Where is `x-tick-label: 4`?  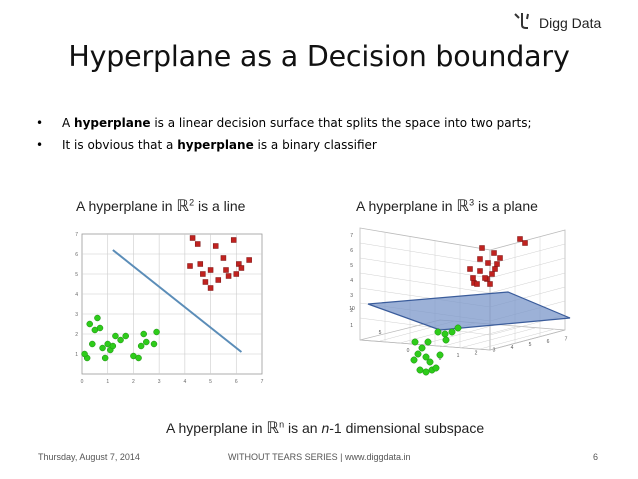
x-tick-label: 4 is located at coordinates (184, 382).